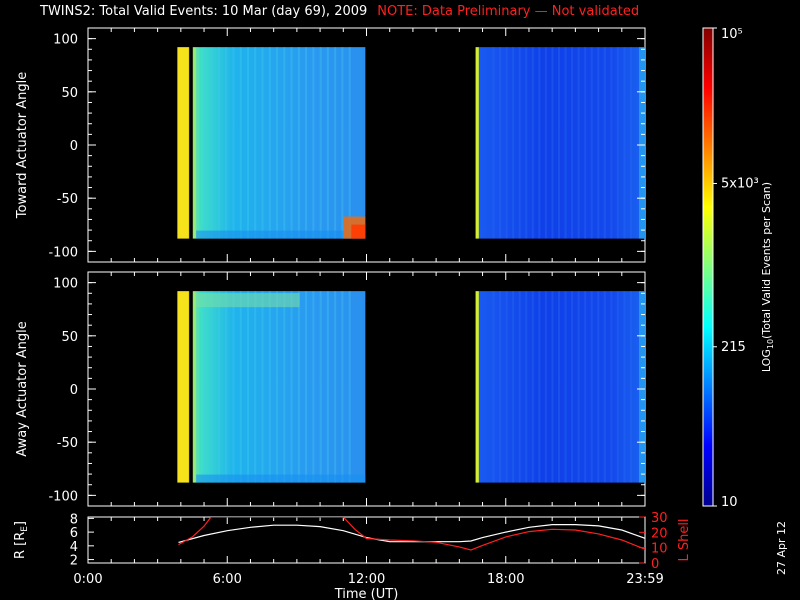 The image size is (800, 600). Describe the element at coordinates (781, 548) in the screenshot. I see `date-stamp: 27 Apr 12` at that location.